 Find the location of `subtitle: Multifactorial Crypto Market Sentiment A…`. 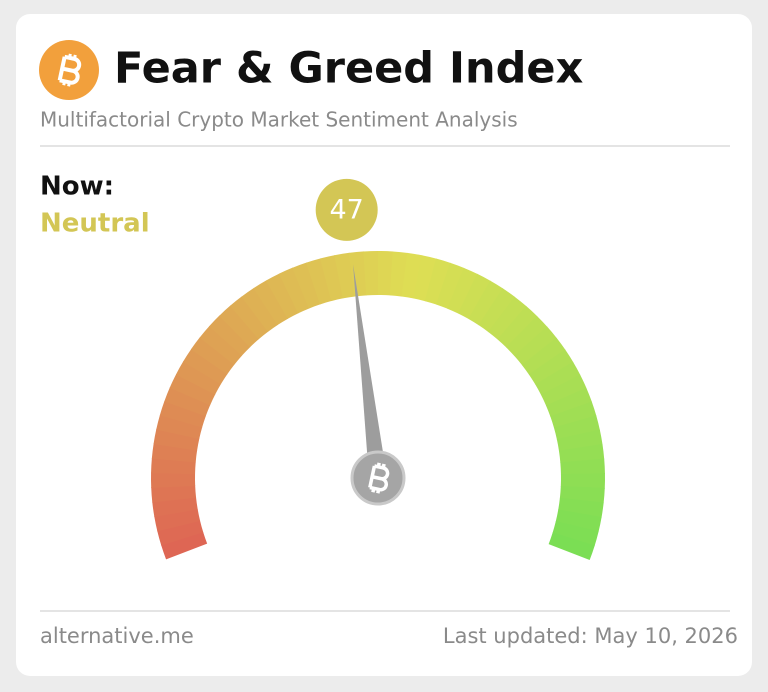

subtitle: Multifactorial Crypto Market Sentiment A… is located at coordinates (279, 120).